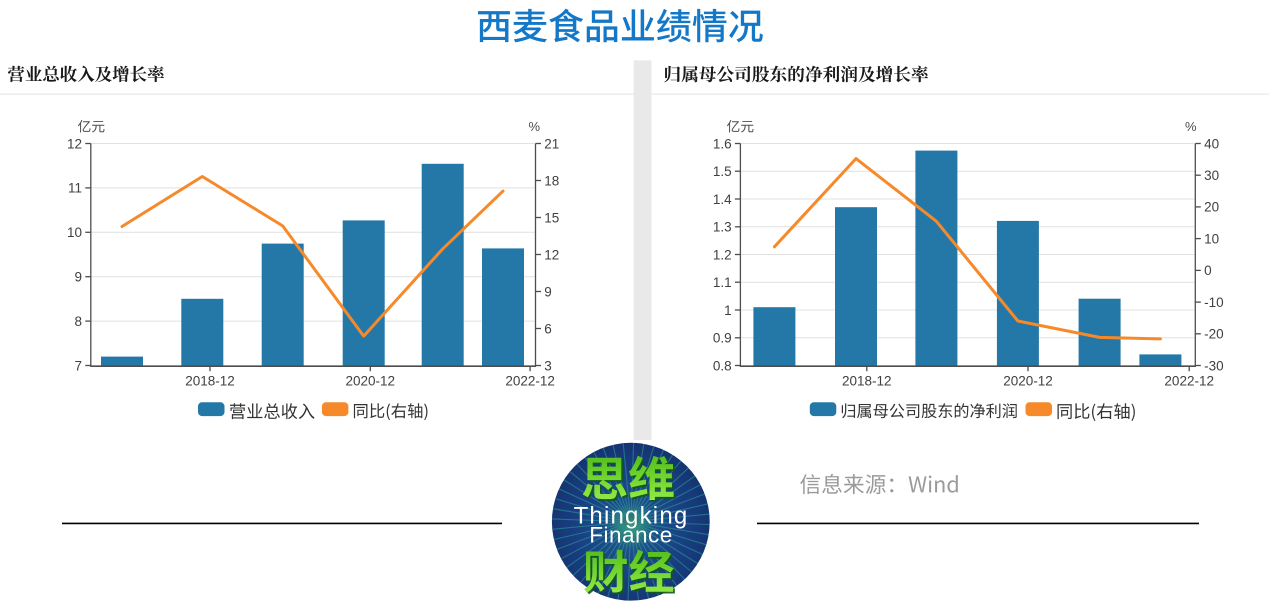 This screenshot has width=1269, height=615. Describe the element at coordinates (551, 217) in the screenshot. I see `svg-text: 15` at that location.